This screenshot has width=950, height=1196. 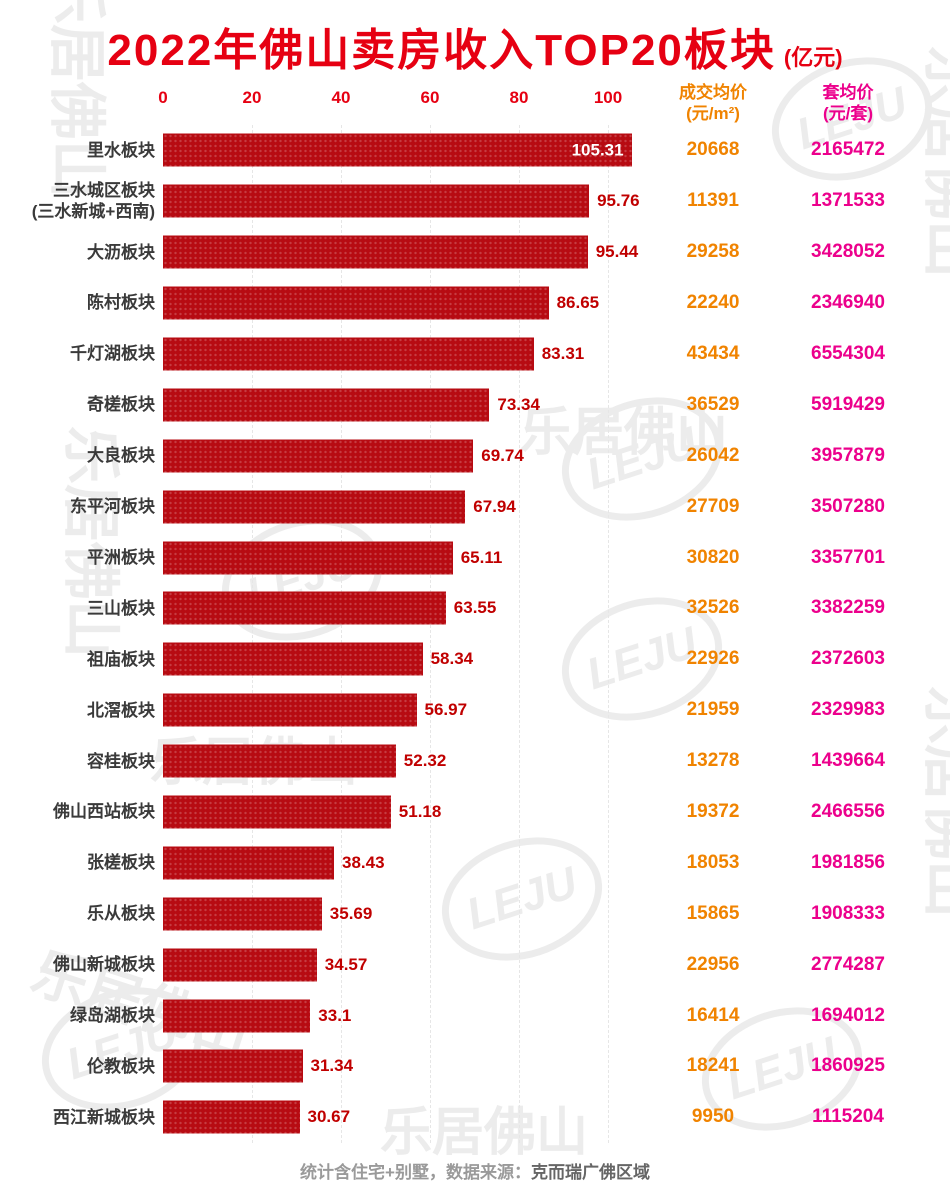 What do you see at coordinates (475, 1170) in the screenshot?
I see `footer-note: 统计含住宅+别墅，数据来源：克而瑞广佛区域` at bounding box center [475, 1170].